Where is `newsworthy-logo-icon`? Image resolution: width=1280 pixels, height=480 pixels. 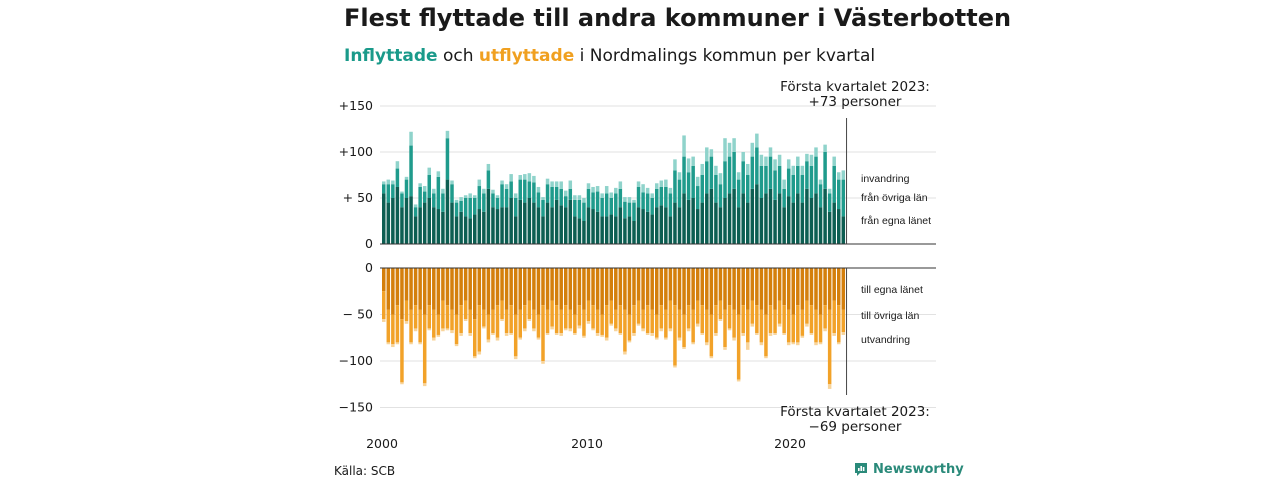 newsworthy-logo-icon is located at coordinates (861, 469).